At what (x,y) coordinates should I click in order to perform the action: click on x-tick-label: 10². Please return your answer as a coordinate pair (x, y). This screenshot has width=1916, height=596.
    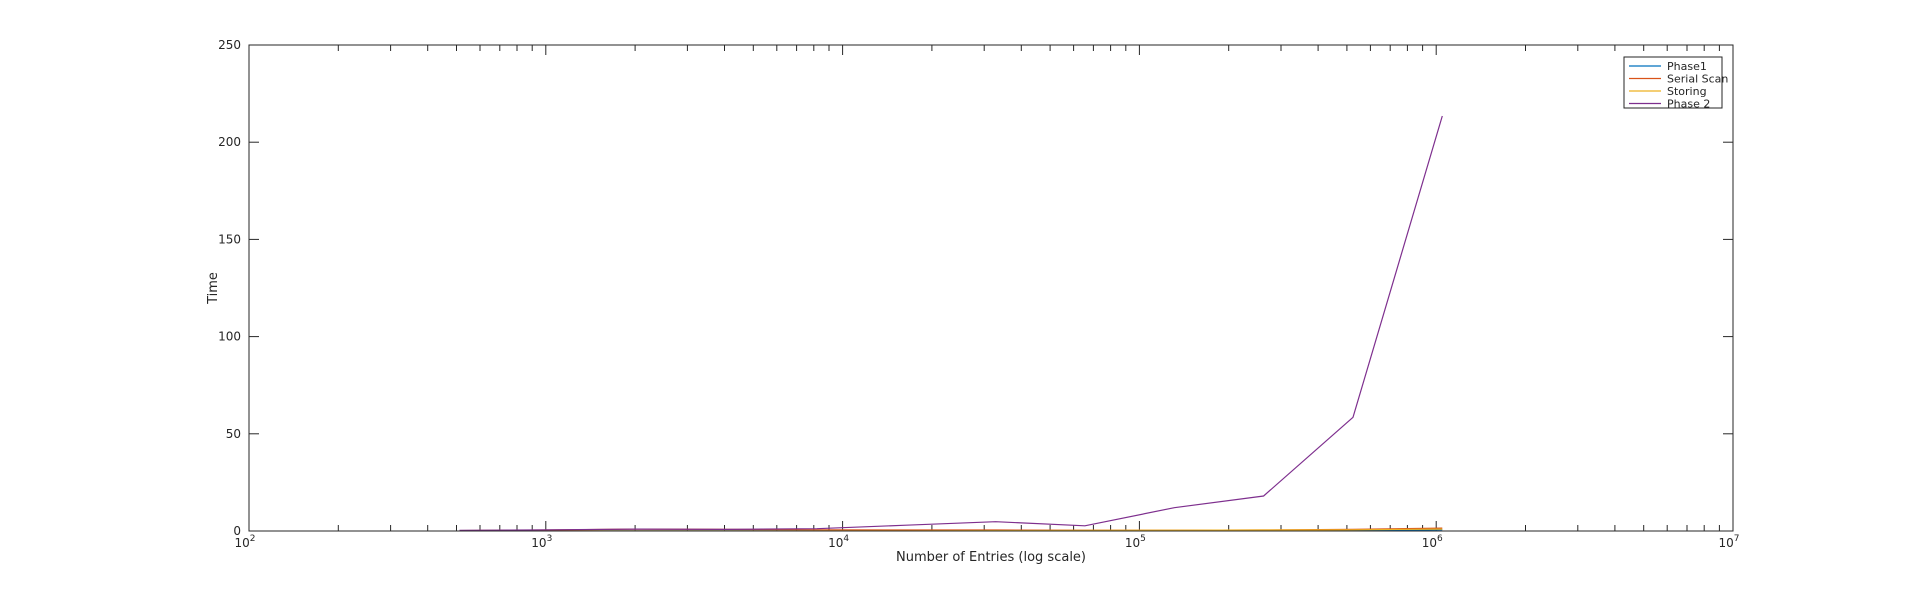
    Looking at the image, I should click on (244, 542).